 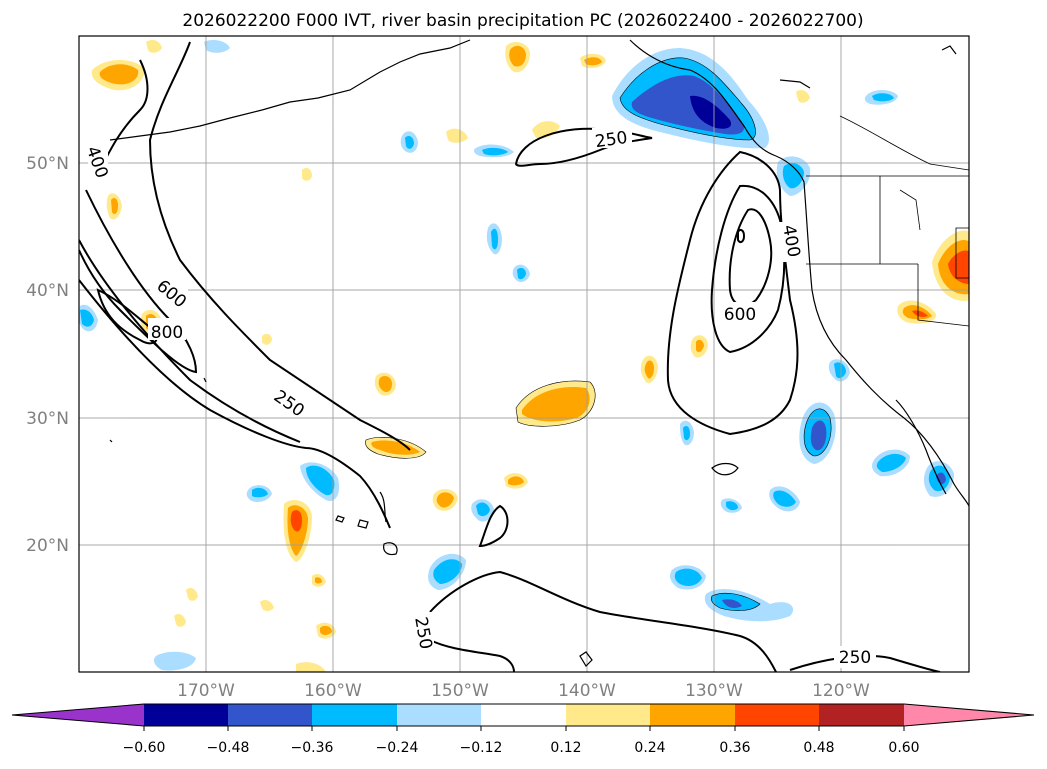 I want to click on colorbar, so click(x=523, y=717).